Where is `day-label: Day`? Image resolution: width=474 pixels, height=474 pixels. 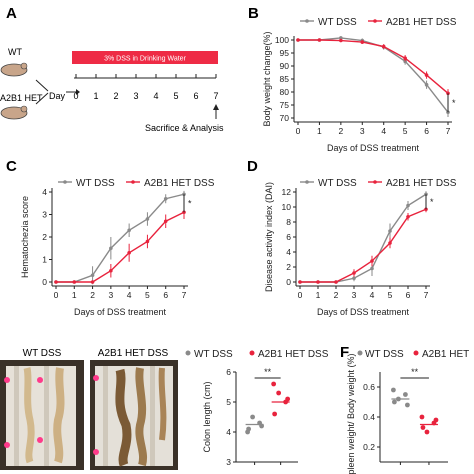
day-label: Day is located at coordinates (57, 96).